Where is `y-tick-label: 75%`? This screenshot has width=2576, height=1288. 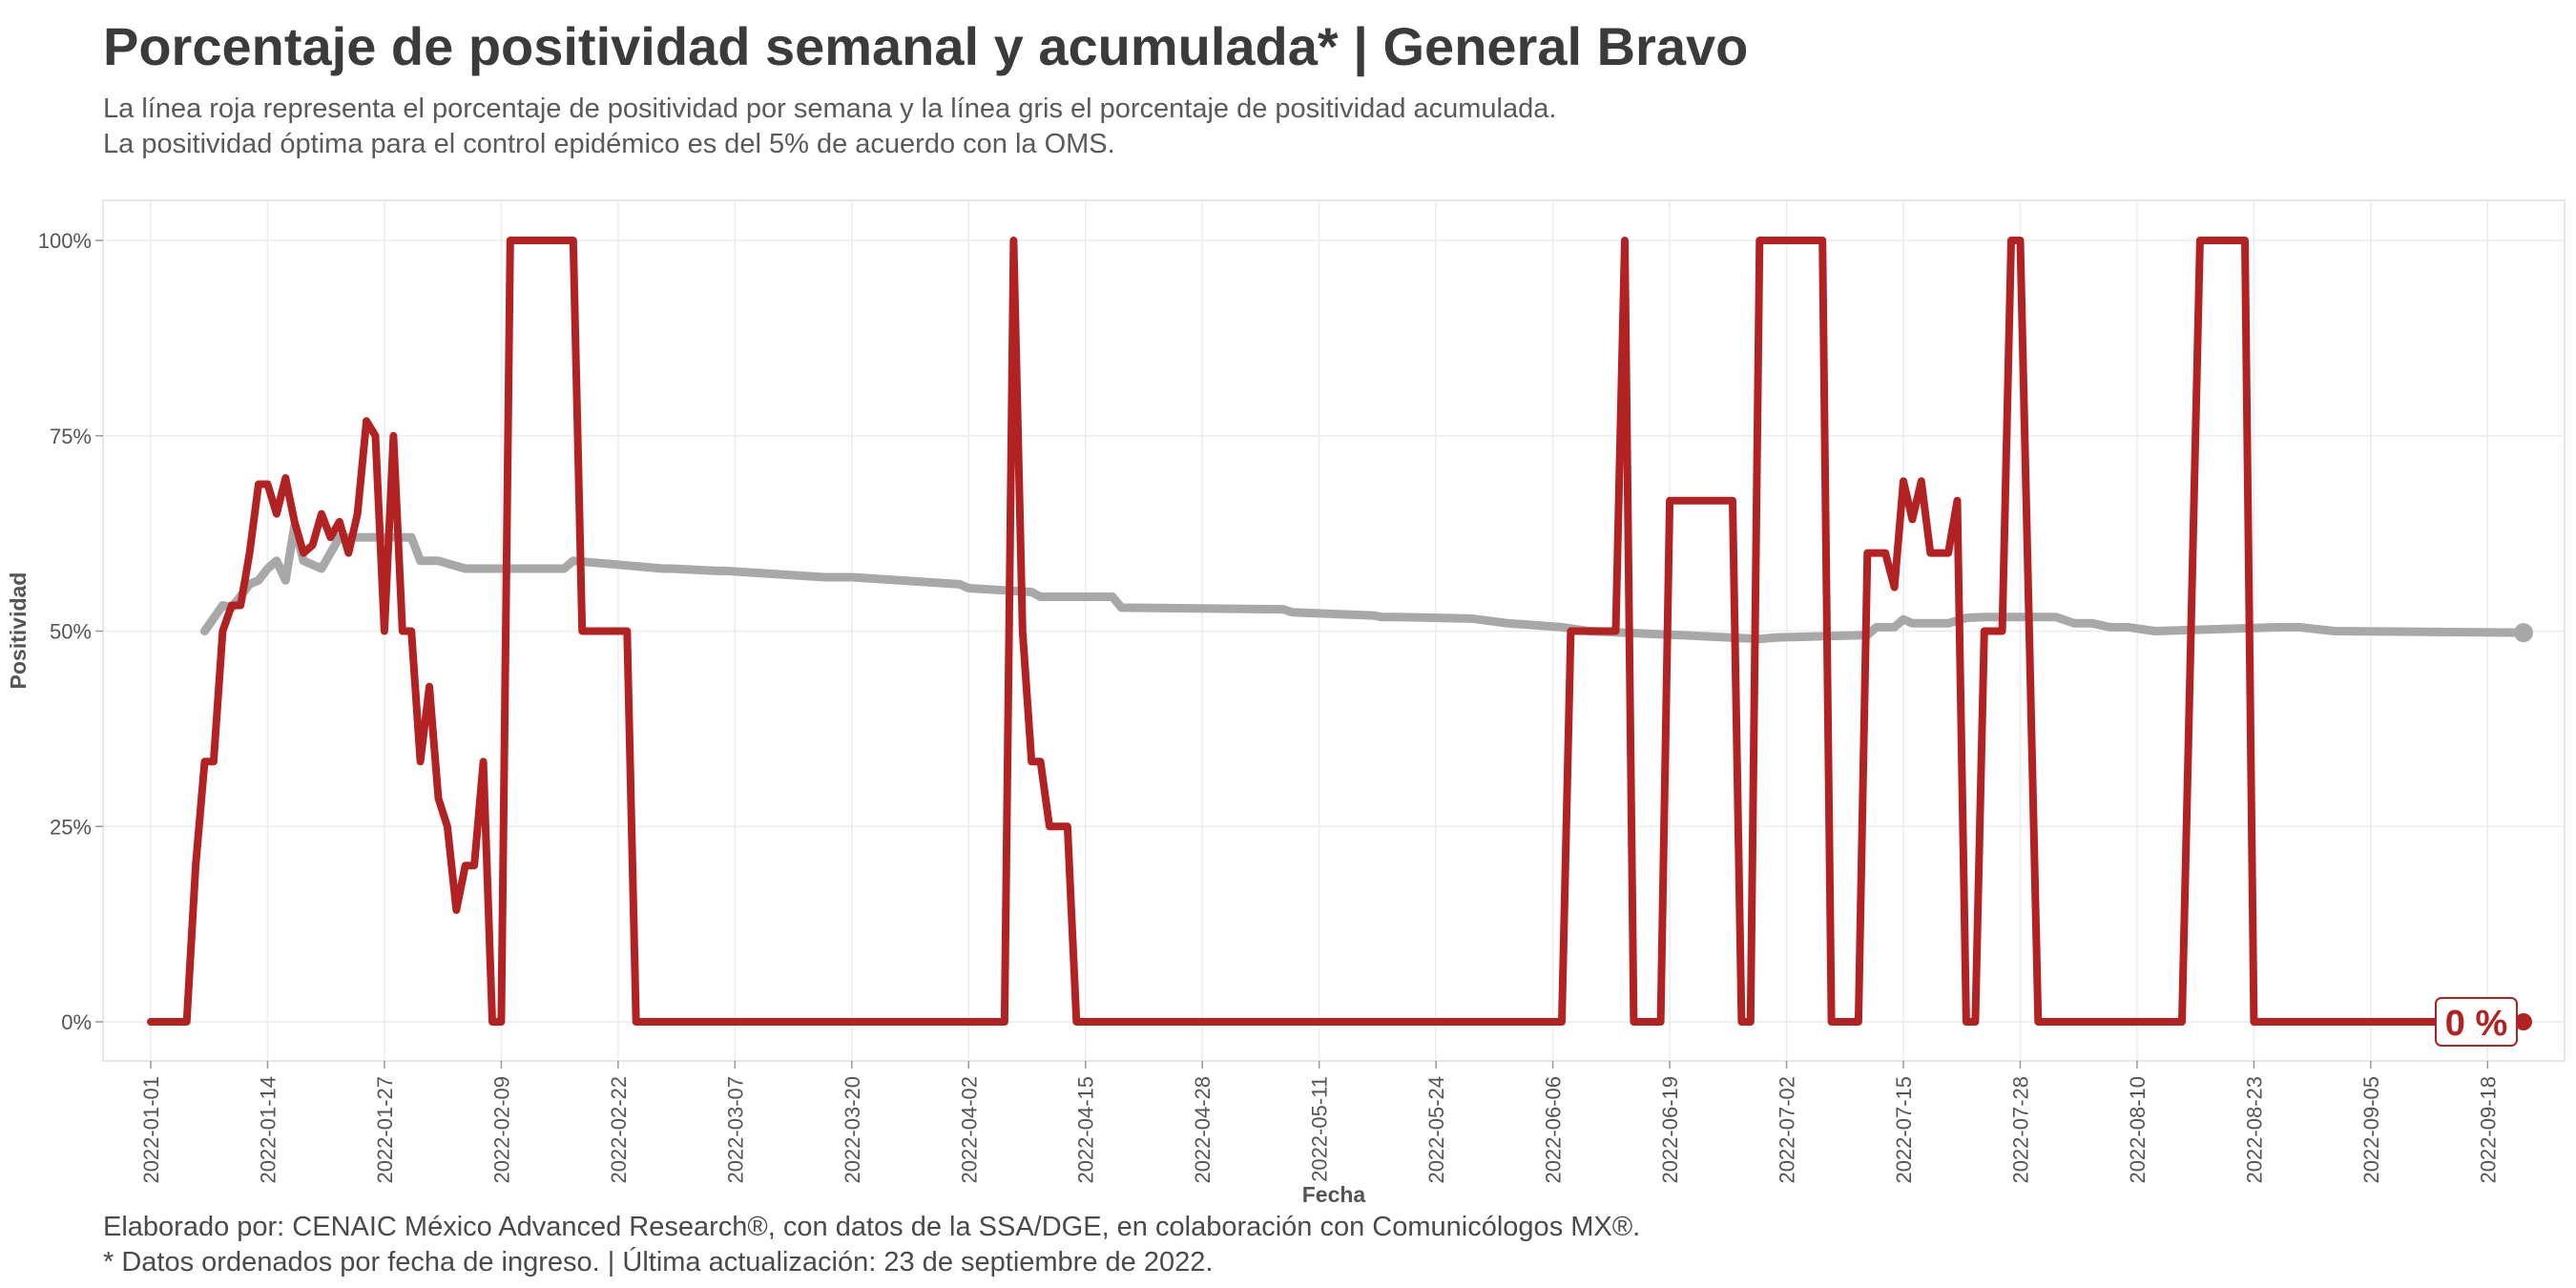 y-tick-label: 75% is located at coordinates (71, 436).